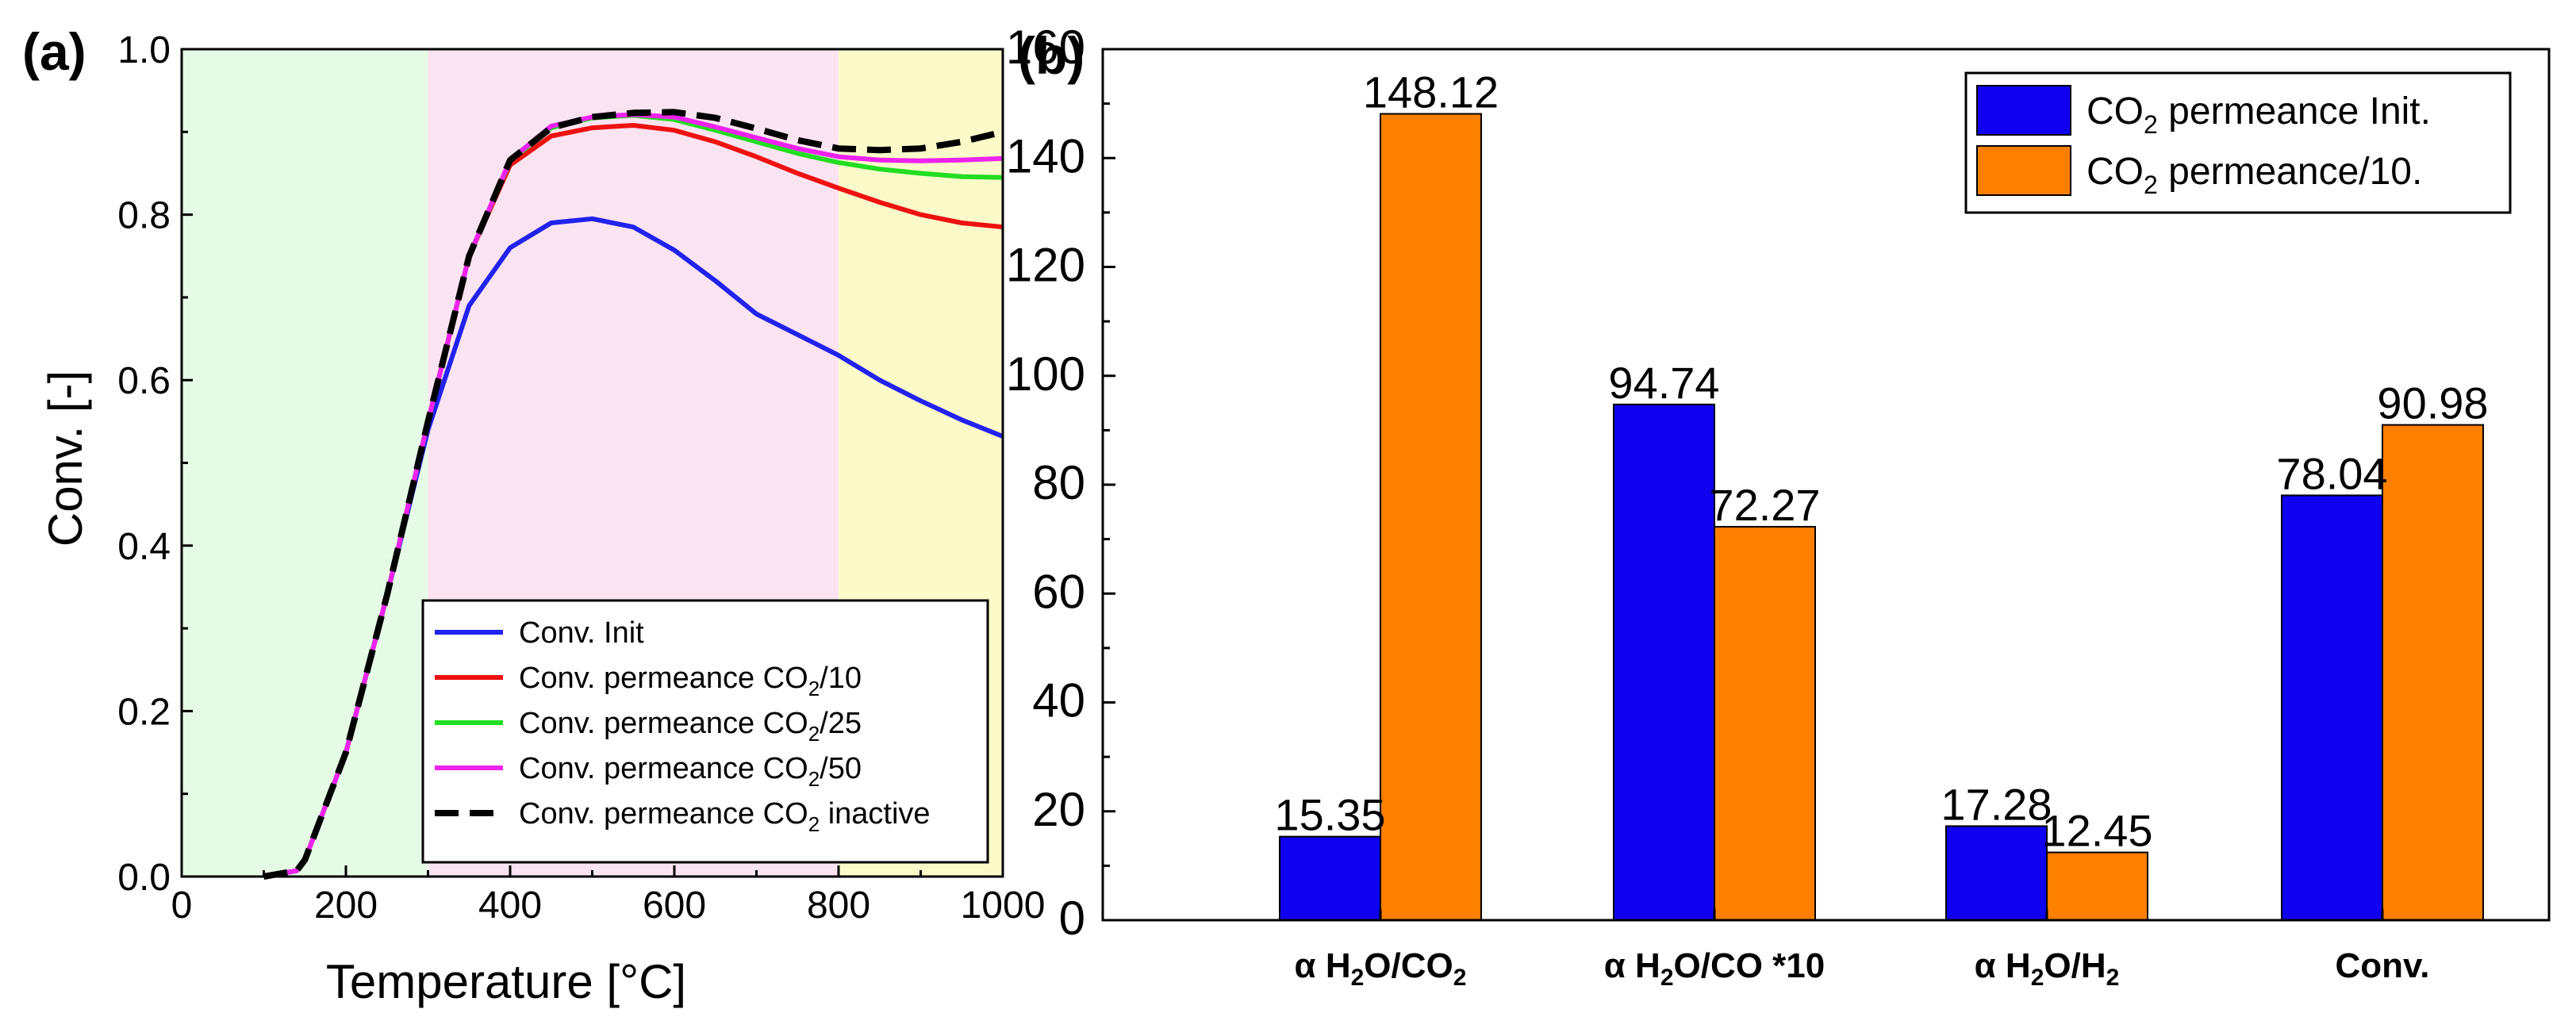 This screenshot has width=2576, height=1036. Describe the element at coordinates (1058, 591) in the screenshot. I see `y-tick-label-b: 60` at that location.